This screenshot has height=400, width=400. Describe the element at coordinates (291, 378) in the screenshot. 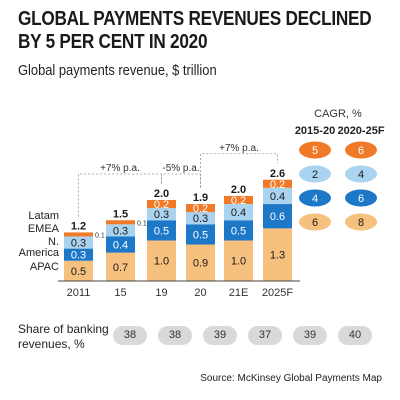

I see `source-note: Source: McKinsey Global Payments Map` at that location.